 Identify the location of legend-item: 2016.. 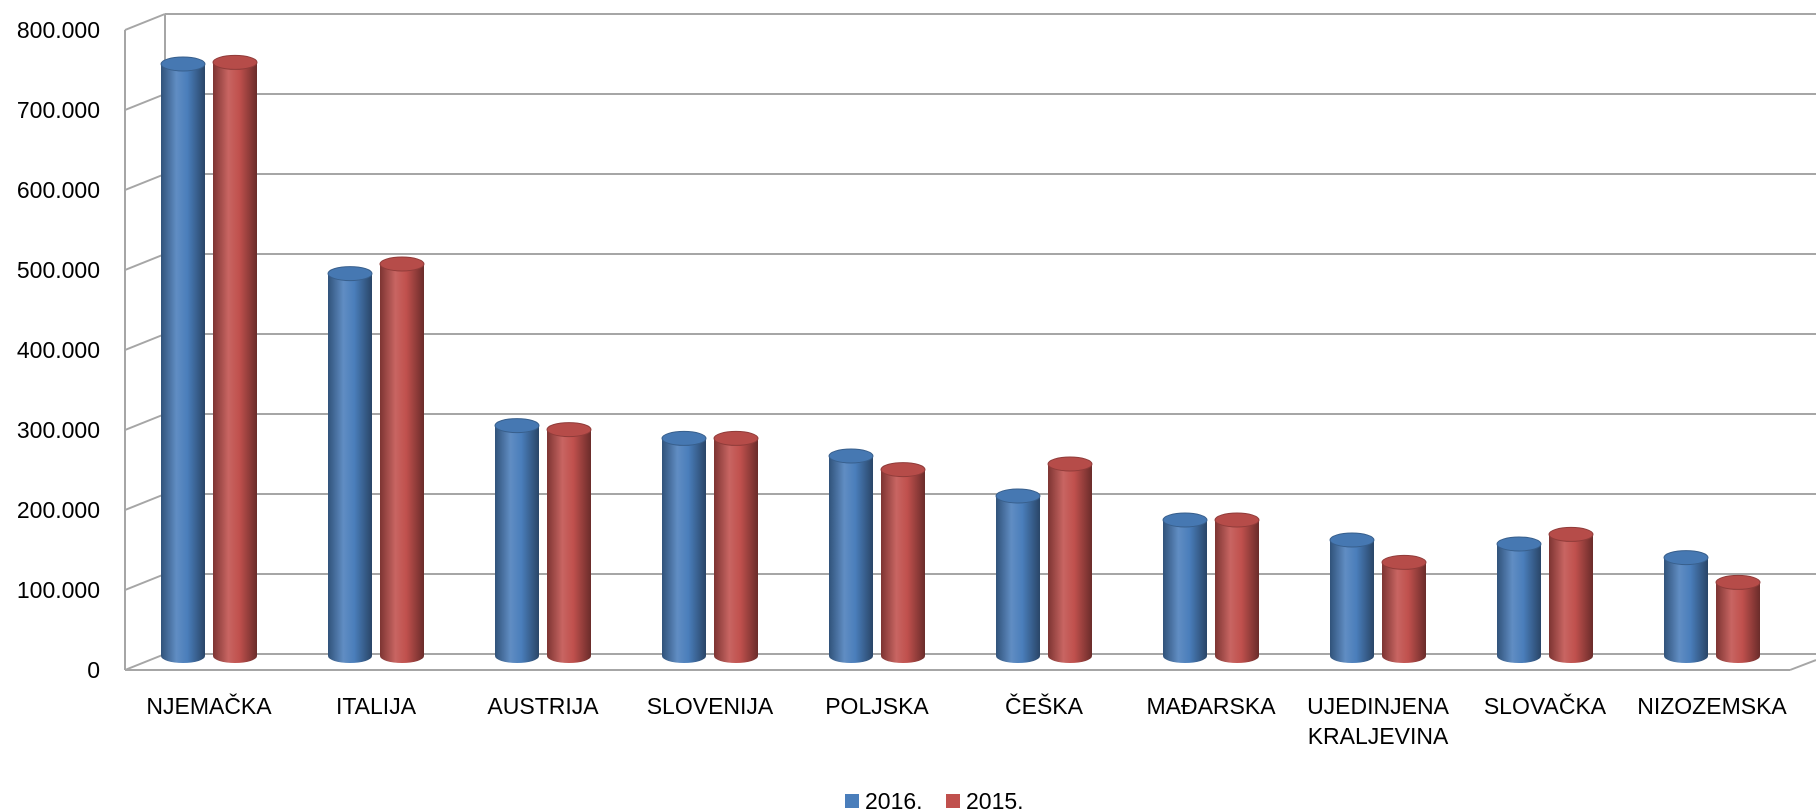
(884, 799).